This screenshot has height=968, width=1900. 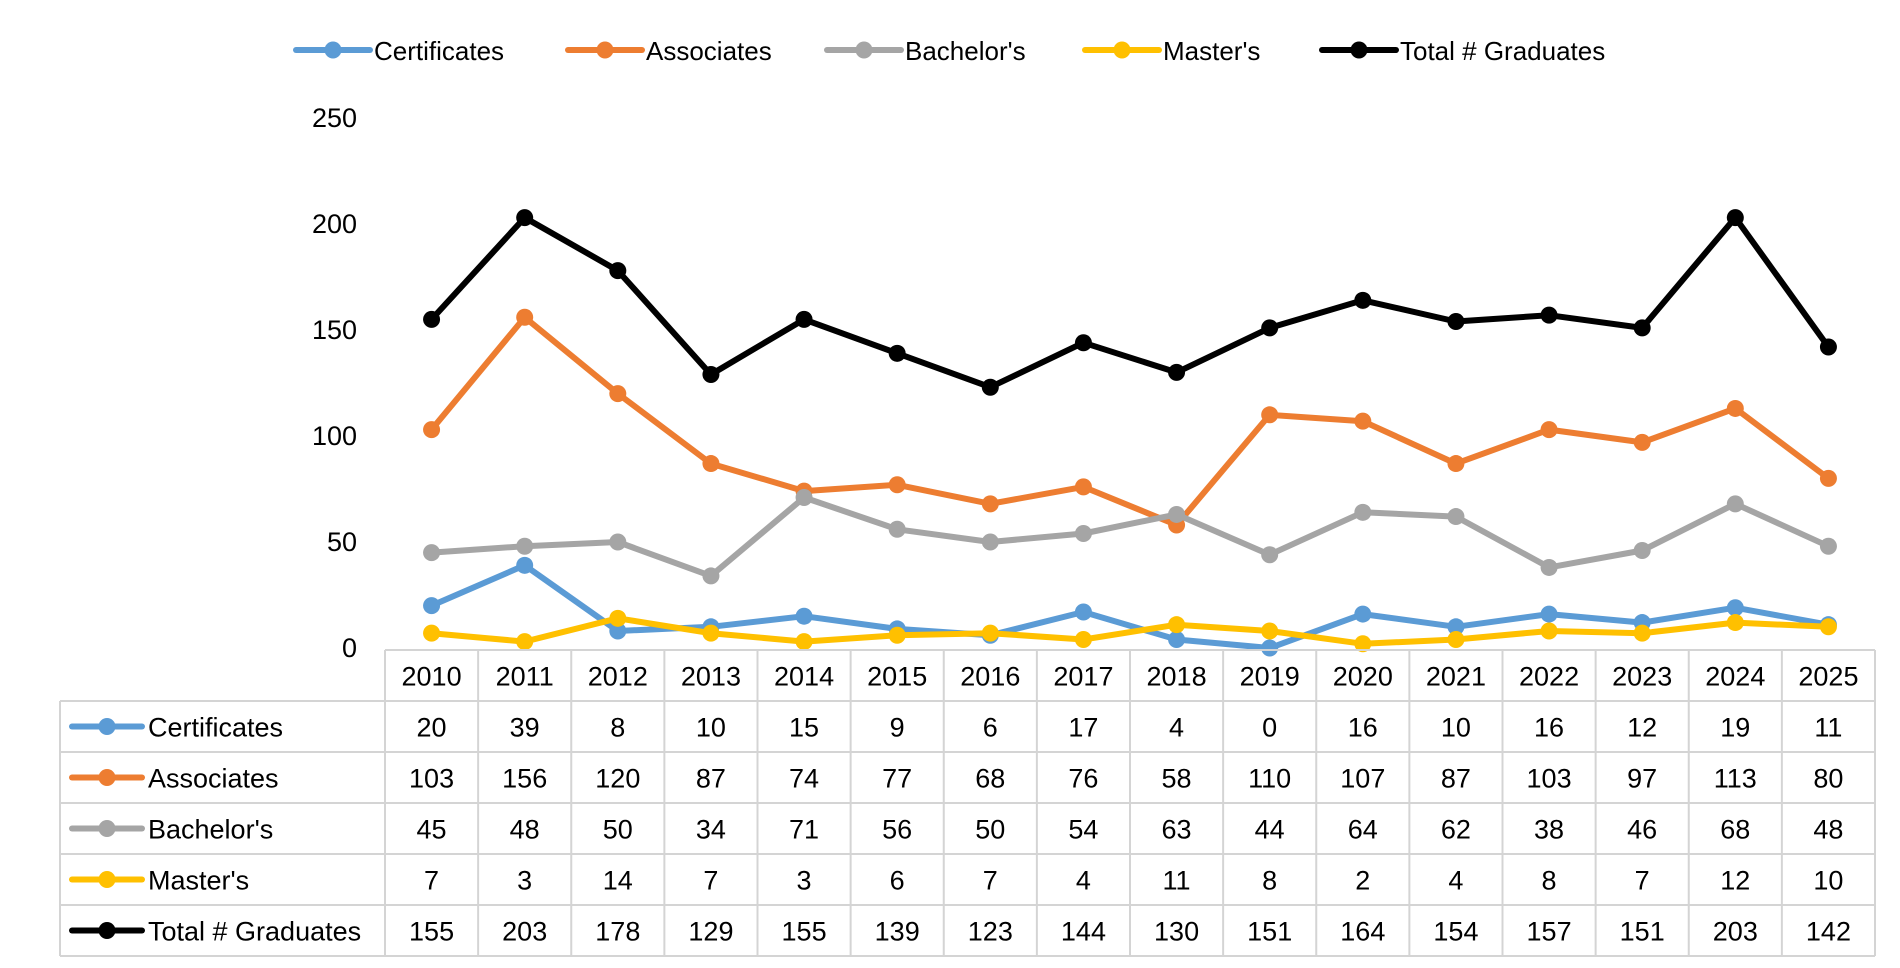 What do you see at coordinates (1270, 830) in the screenshot?
I see `table-cell: 44` at bounding box center [1270, 830].